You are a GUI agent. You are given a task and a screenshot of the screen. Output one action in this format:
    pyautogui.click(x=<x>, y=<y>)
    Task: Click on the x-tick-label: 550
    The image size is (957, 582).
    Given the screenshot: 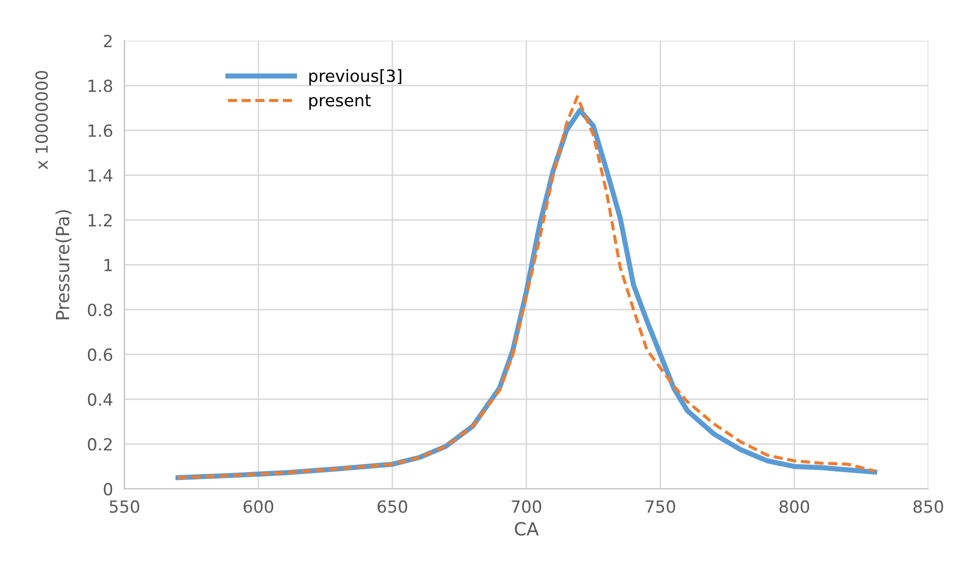 What is the action you would take?
    pyautogui.click(x=125, y=506)
    